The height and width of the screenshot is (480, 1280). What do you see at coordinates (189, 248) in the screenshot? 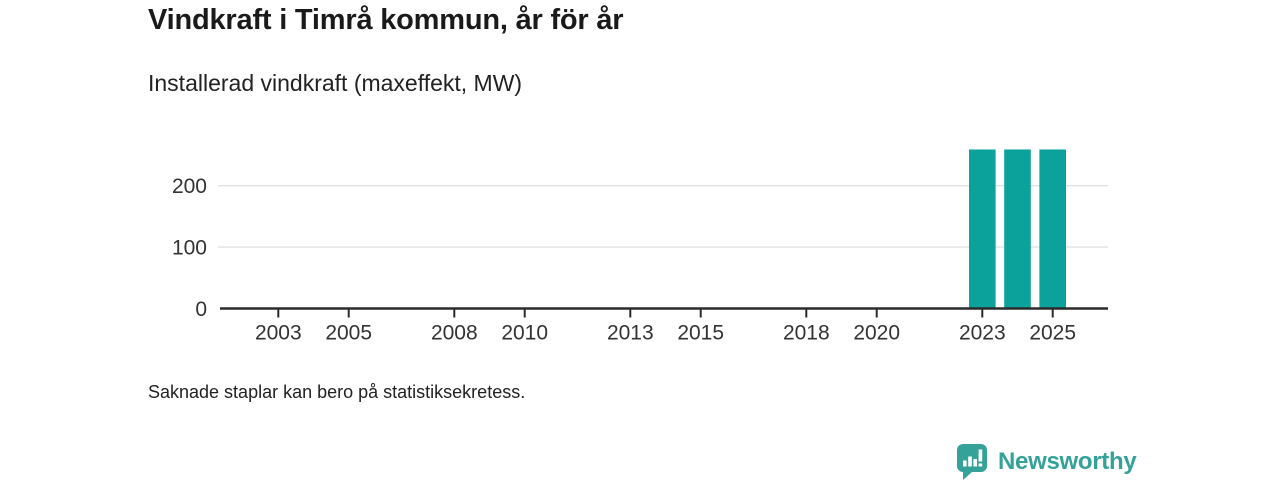
I see `y-axis-tick-label: 100` at bounding box center [189, 248].